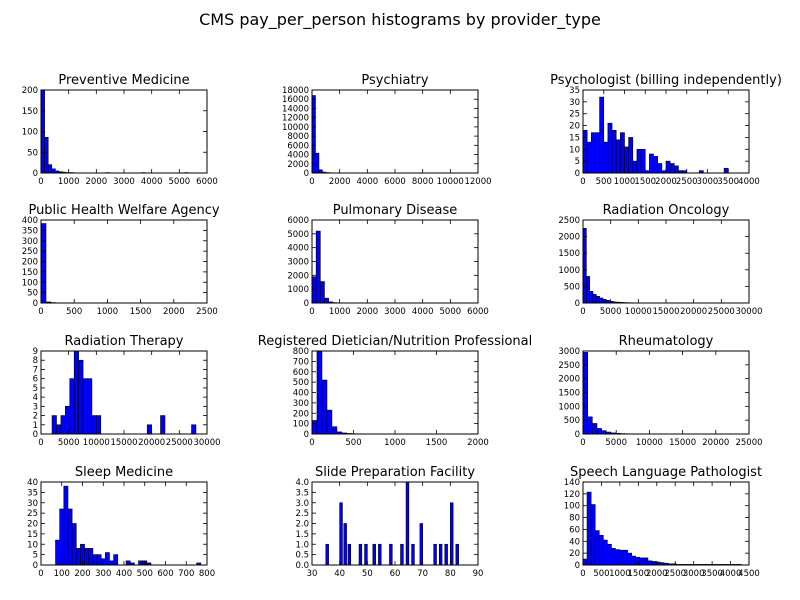 This screenshot has width=800, height=600. Describe the element at coordinates (62, 574) in the screenshot. I see `x-tick-label: 100` at that location.